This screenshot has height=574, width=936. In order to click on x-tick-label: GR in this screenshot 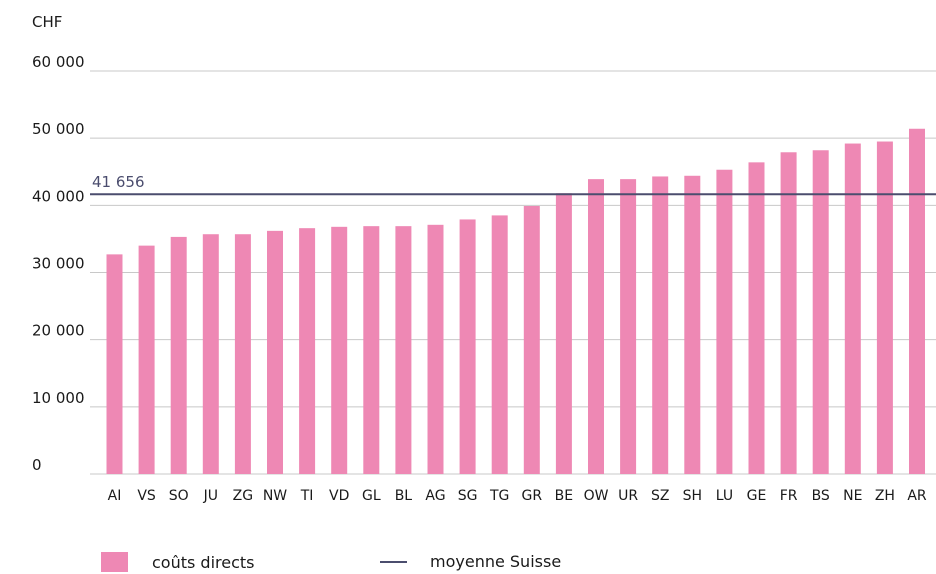, I will do `click(532, 496)`.